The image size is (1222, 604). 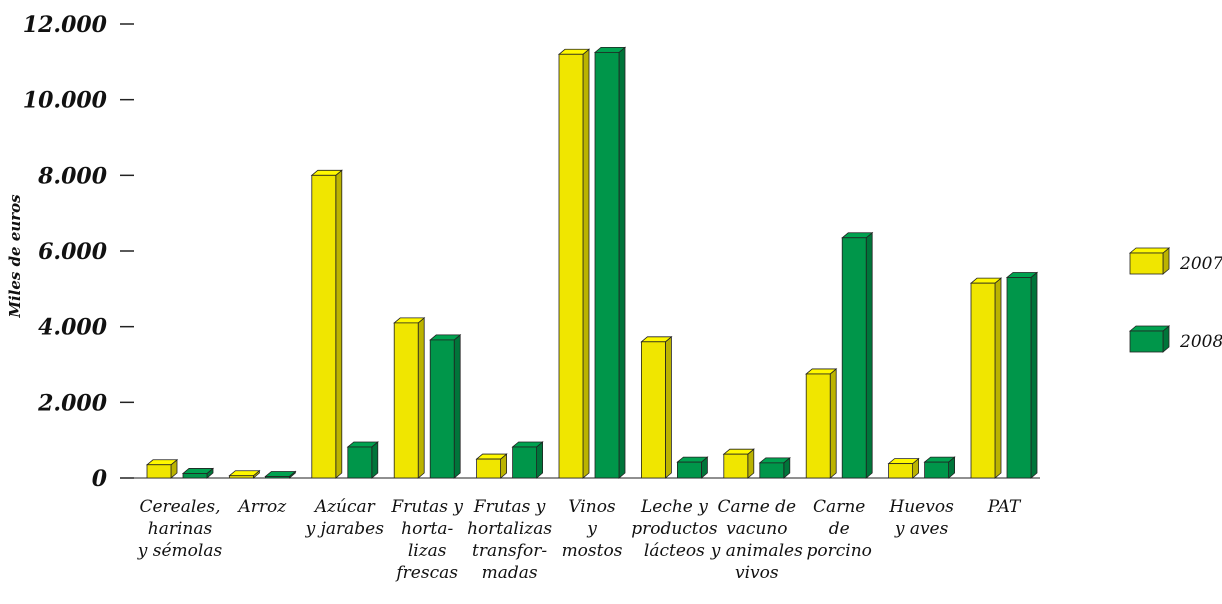 I want to click on x-tick-label-line: porcino, so click(x=839, y=551).